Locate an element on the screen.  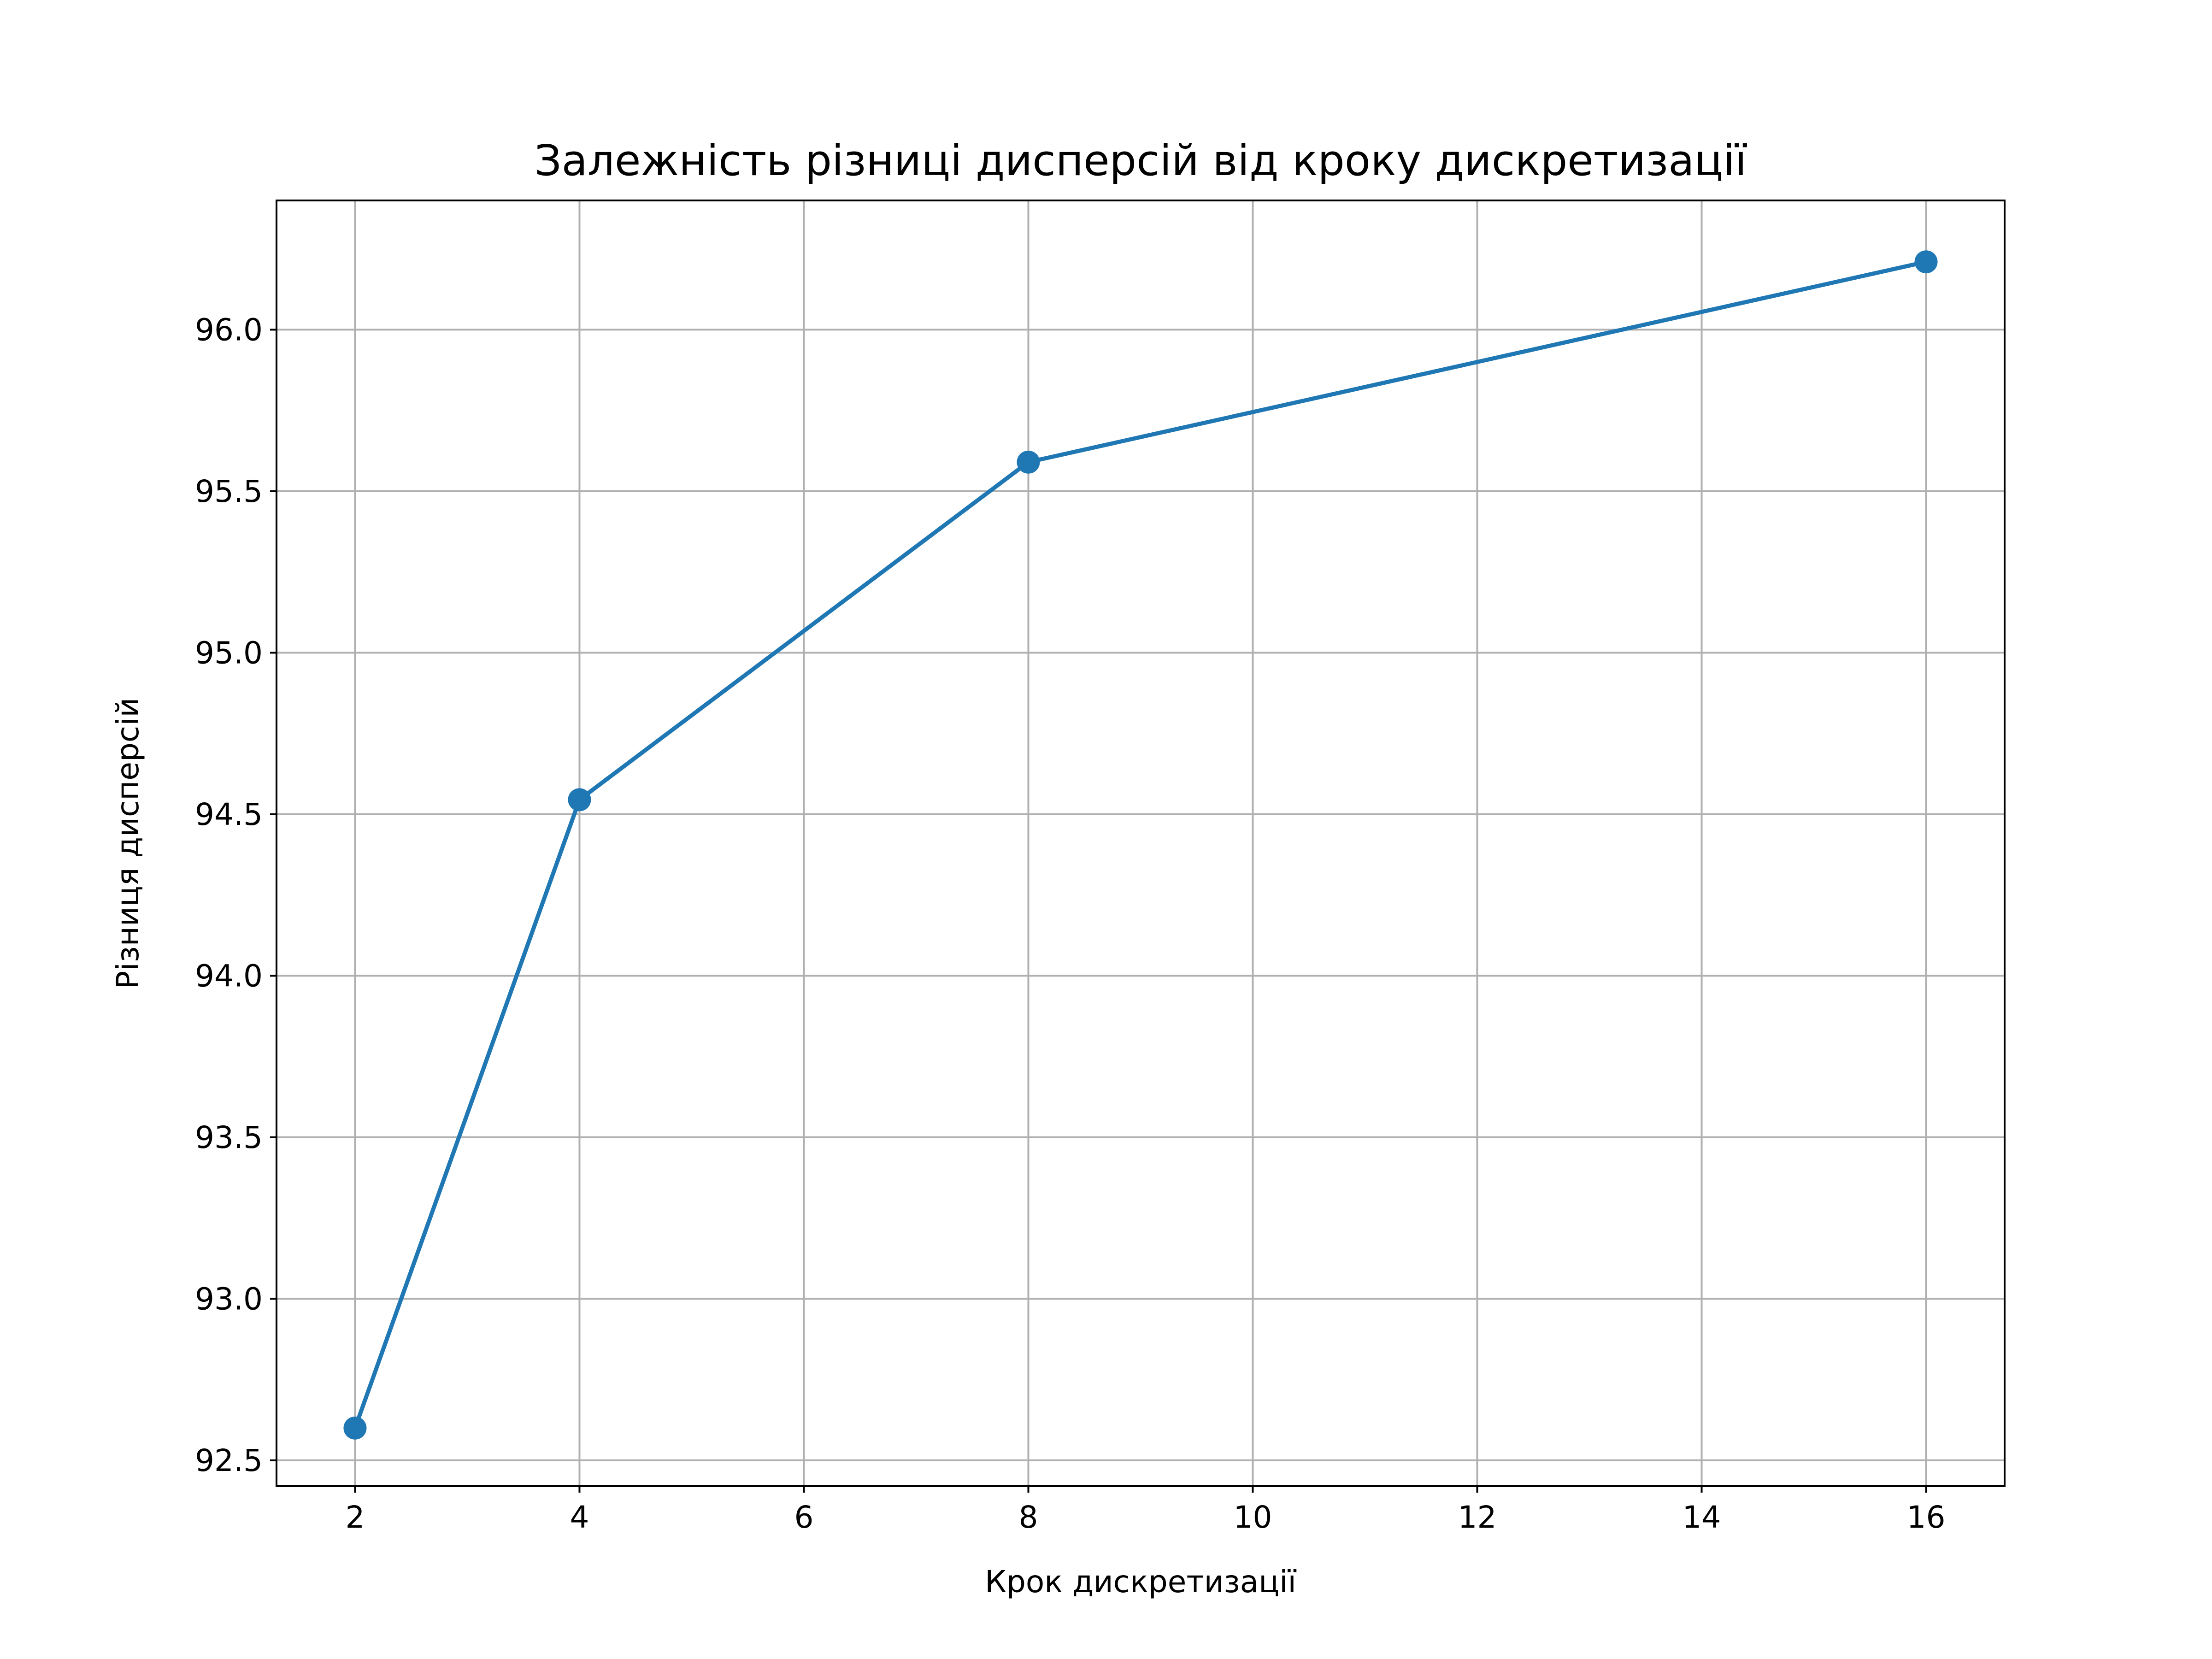
y-tick-label: 96.0 is located at coordinates (229, 329).